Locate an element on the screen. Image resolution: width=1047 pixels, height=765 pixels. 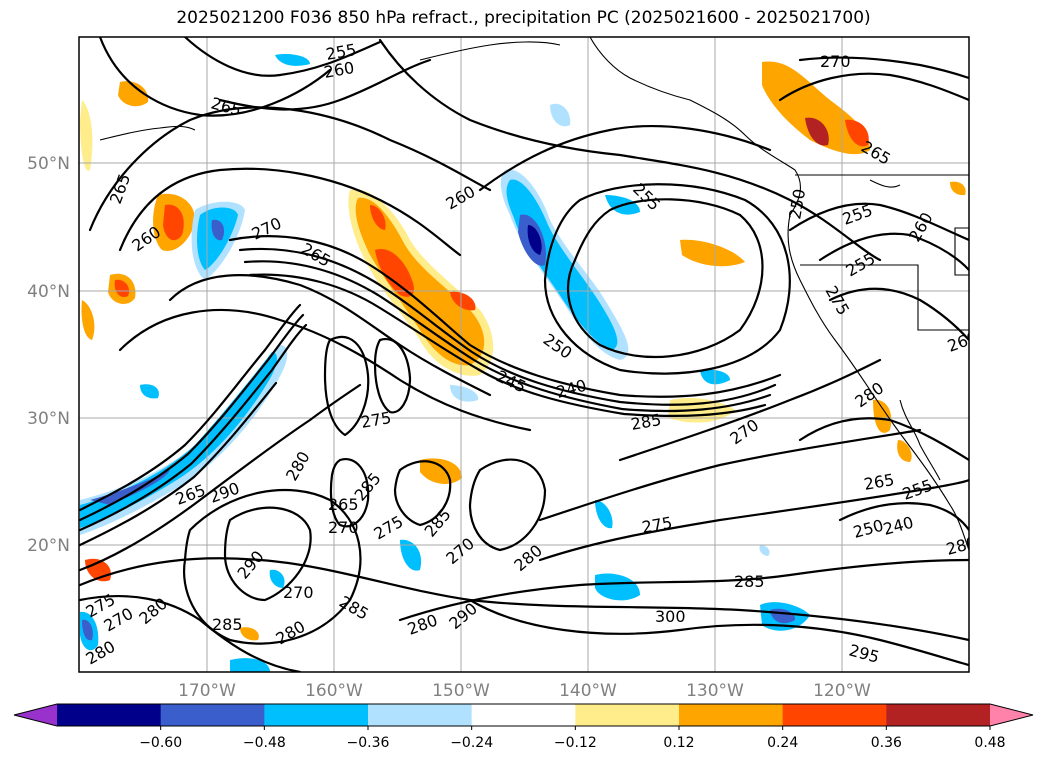
lon-label: 150°W is located at coordinates (461, 691).